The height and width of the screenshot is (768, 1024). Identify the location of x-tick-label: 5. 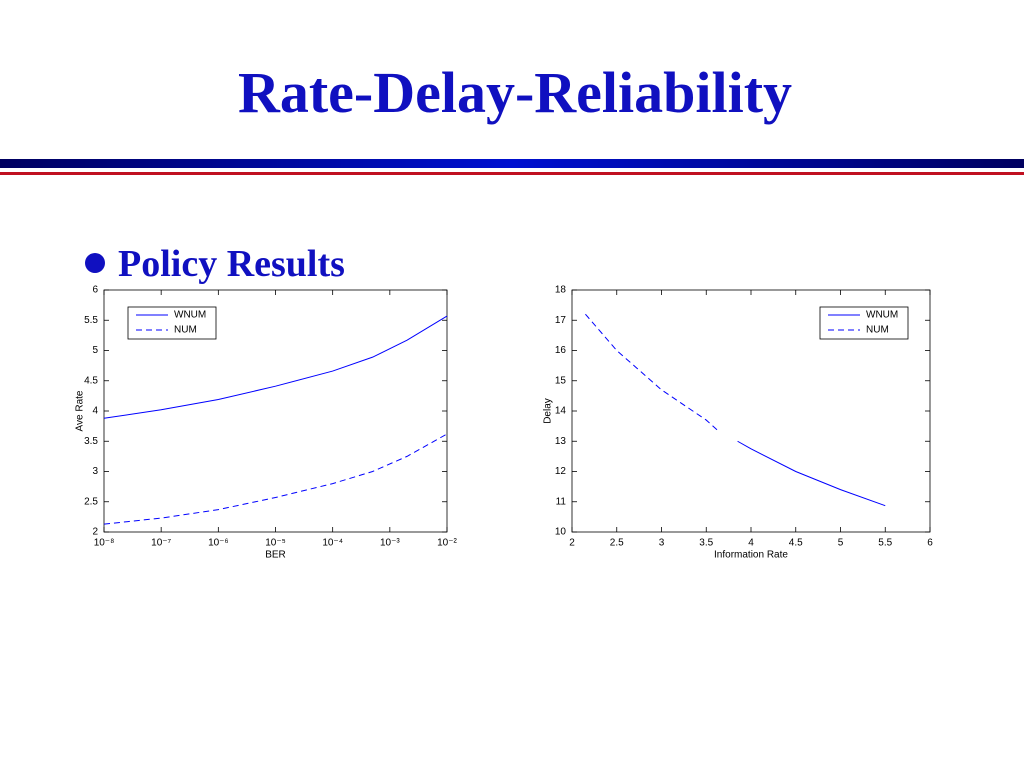
(841, 543).